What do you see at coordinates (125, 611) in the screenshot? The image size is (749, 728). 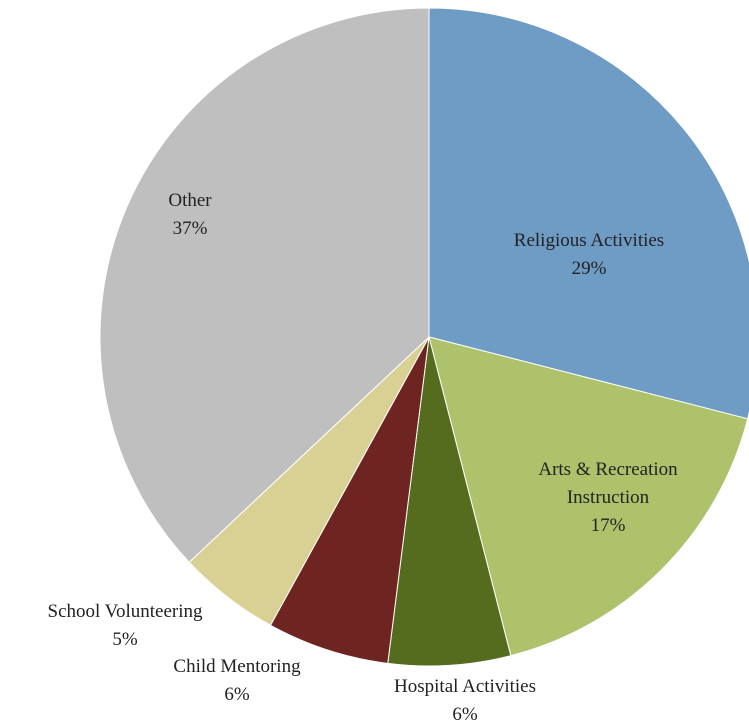 I see `category-label: School Volunteering` at bounding box center [125, 611].